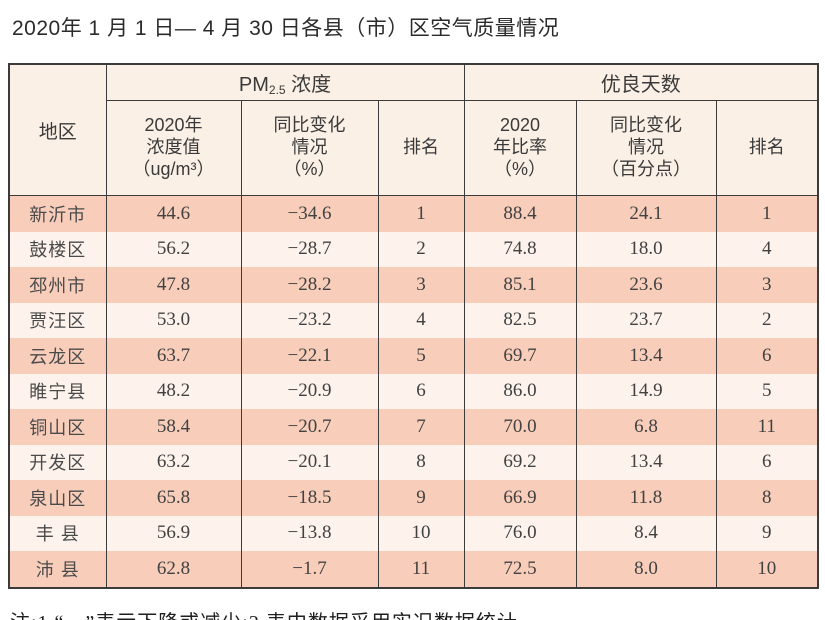 The width and height of the screenshot is (825, 620). Describe the element at coordinates (57, 569) in the screenshot. I see `region-cell: 沛 县` at that location.